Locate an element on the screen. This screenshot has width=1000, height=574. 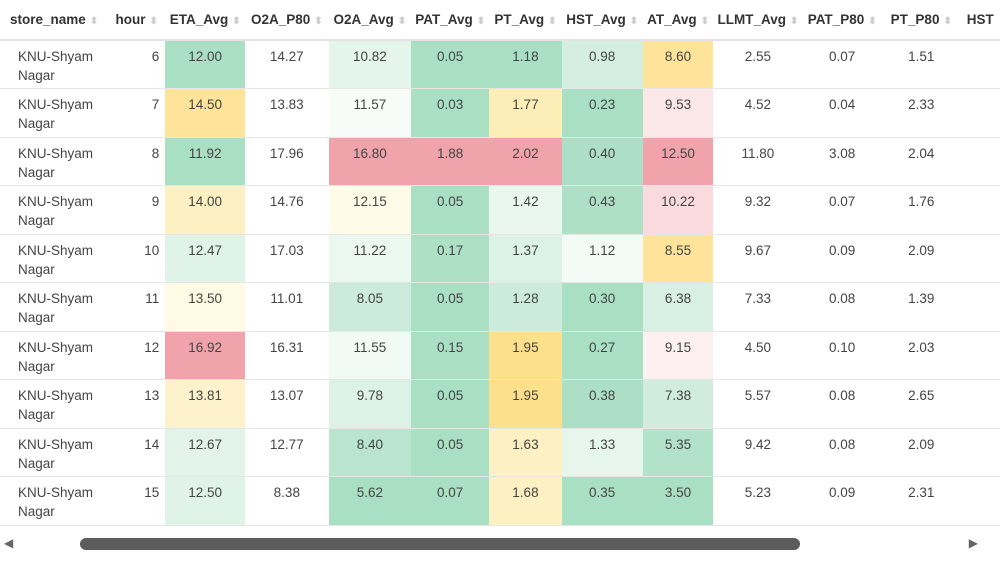
column-header-pt-p80: PT_P80 ⬍ is located at coordinates (921, 20).